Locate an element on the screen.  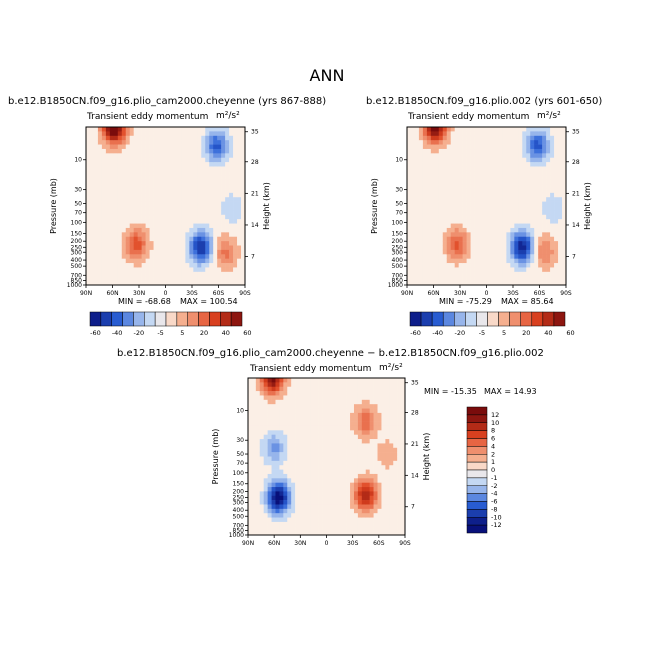
panel-1-plot is located at coordinates (166, 206).